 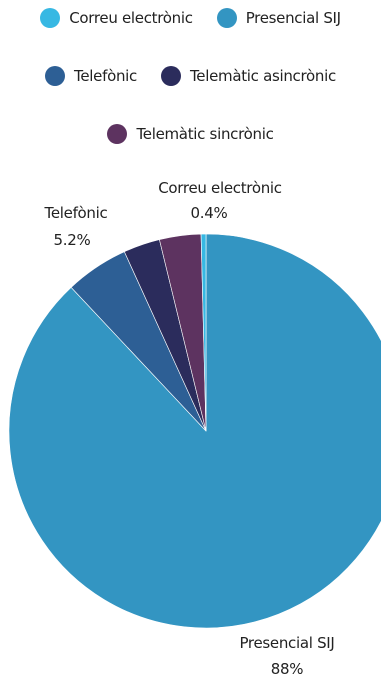 I want to click on data-label-presencial-sij-name: Presencial SIJ, so click(x=286, y=643).